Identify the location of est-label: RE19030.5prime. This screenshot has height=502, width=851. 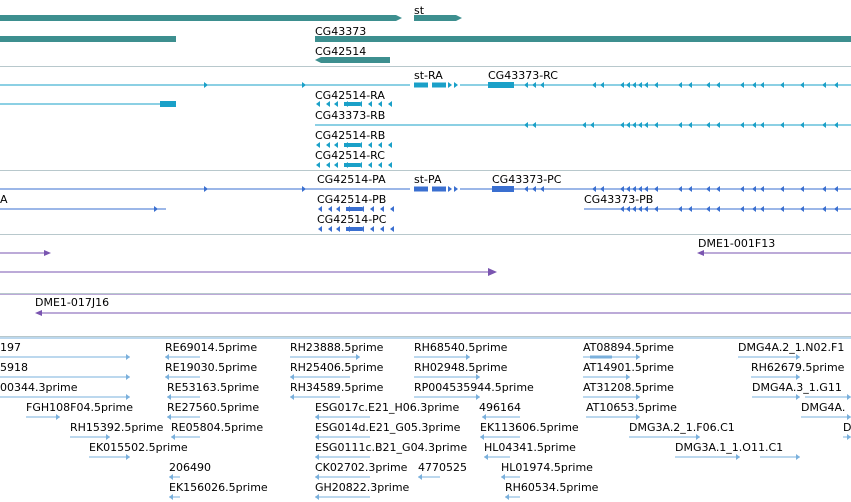
(211, 367).